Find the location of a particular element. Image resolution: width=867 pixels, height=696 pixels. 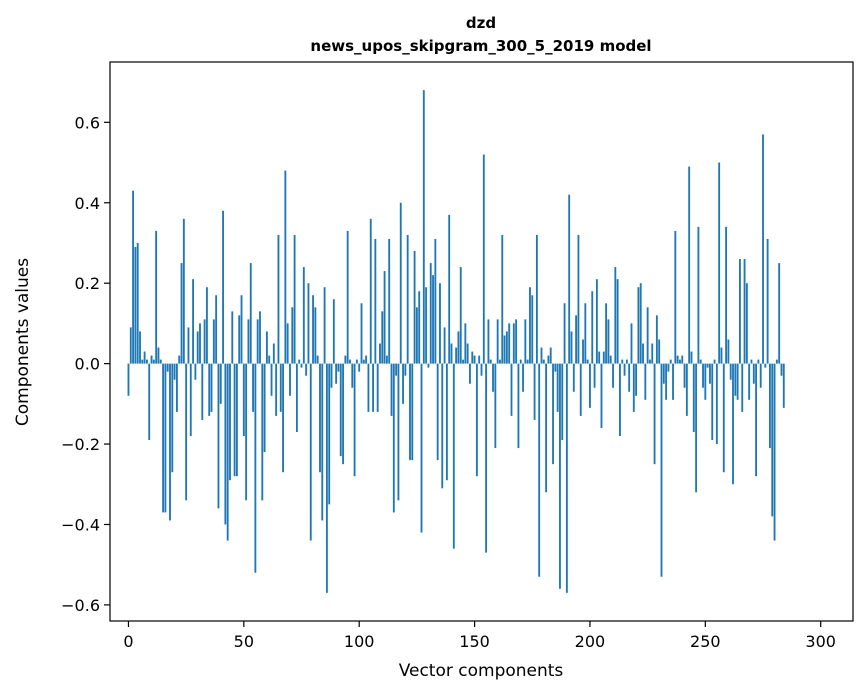

y-tick-label: 0.6 is located at coordinates (87, 122).